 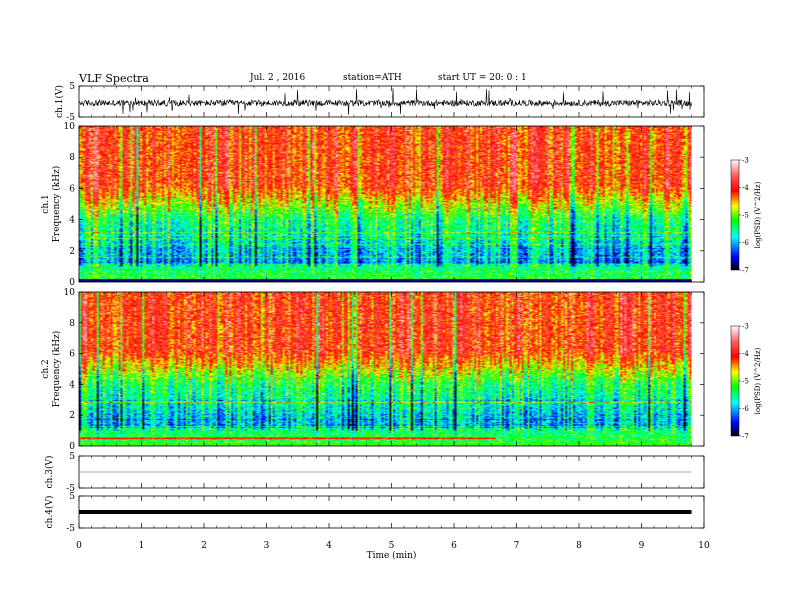 What do you see at coordinates (70, 118) in the screenshot?
I see `ch1-ytick: -5` at bounding box center [70, 118].